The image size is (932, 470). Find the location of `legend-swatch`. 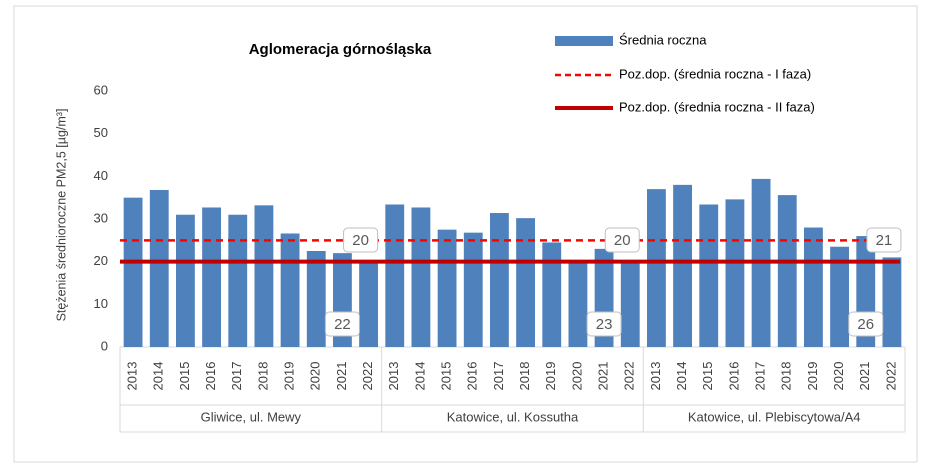

legend-swatch is located at coordinates (584, 41).